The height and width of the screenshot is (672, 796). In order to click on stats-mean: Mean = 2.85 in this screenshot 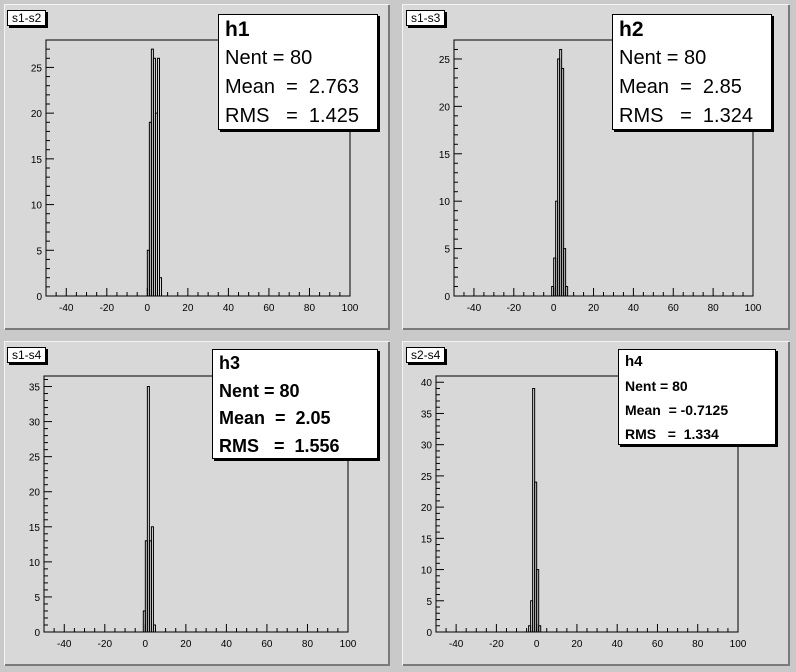, I will do `click(680, 87)`.